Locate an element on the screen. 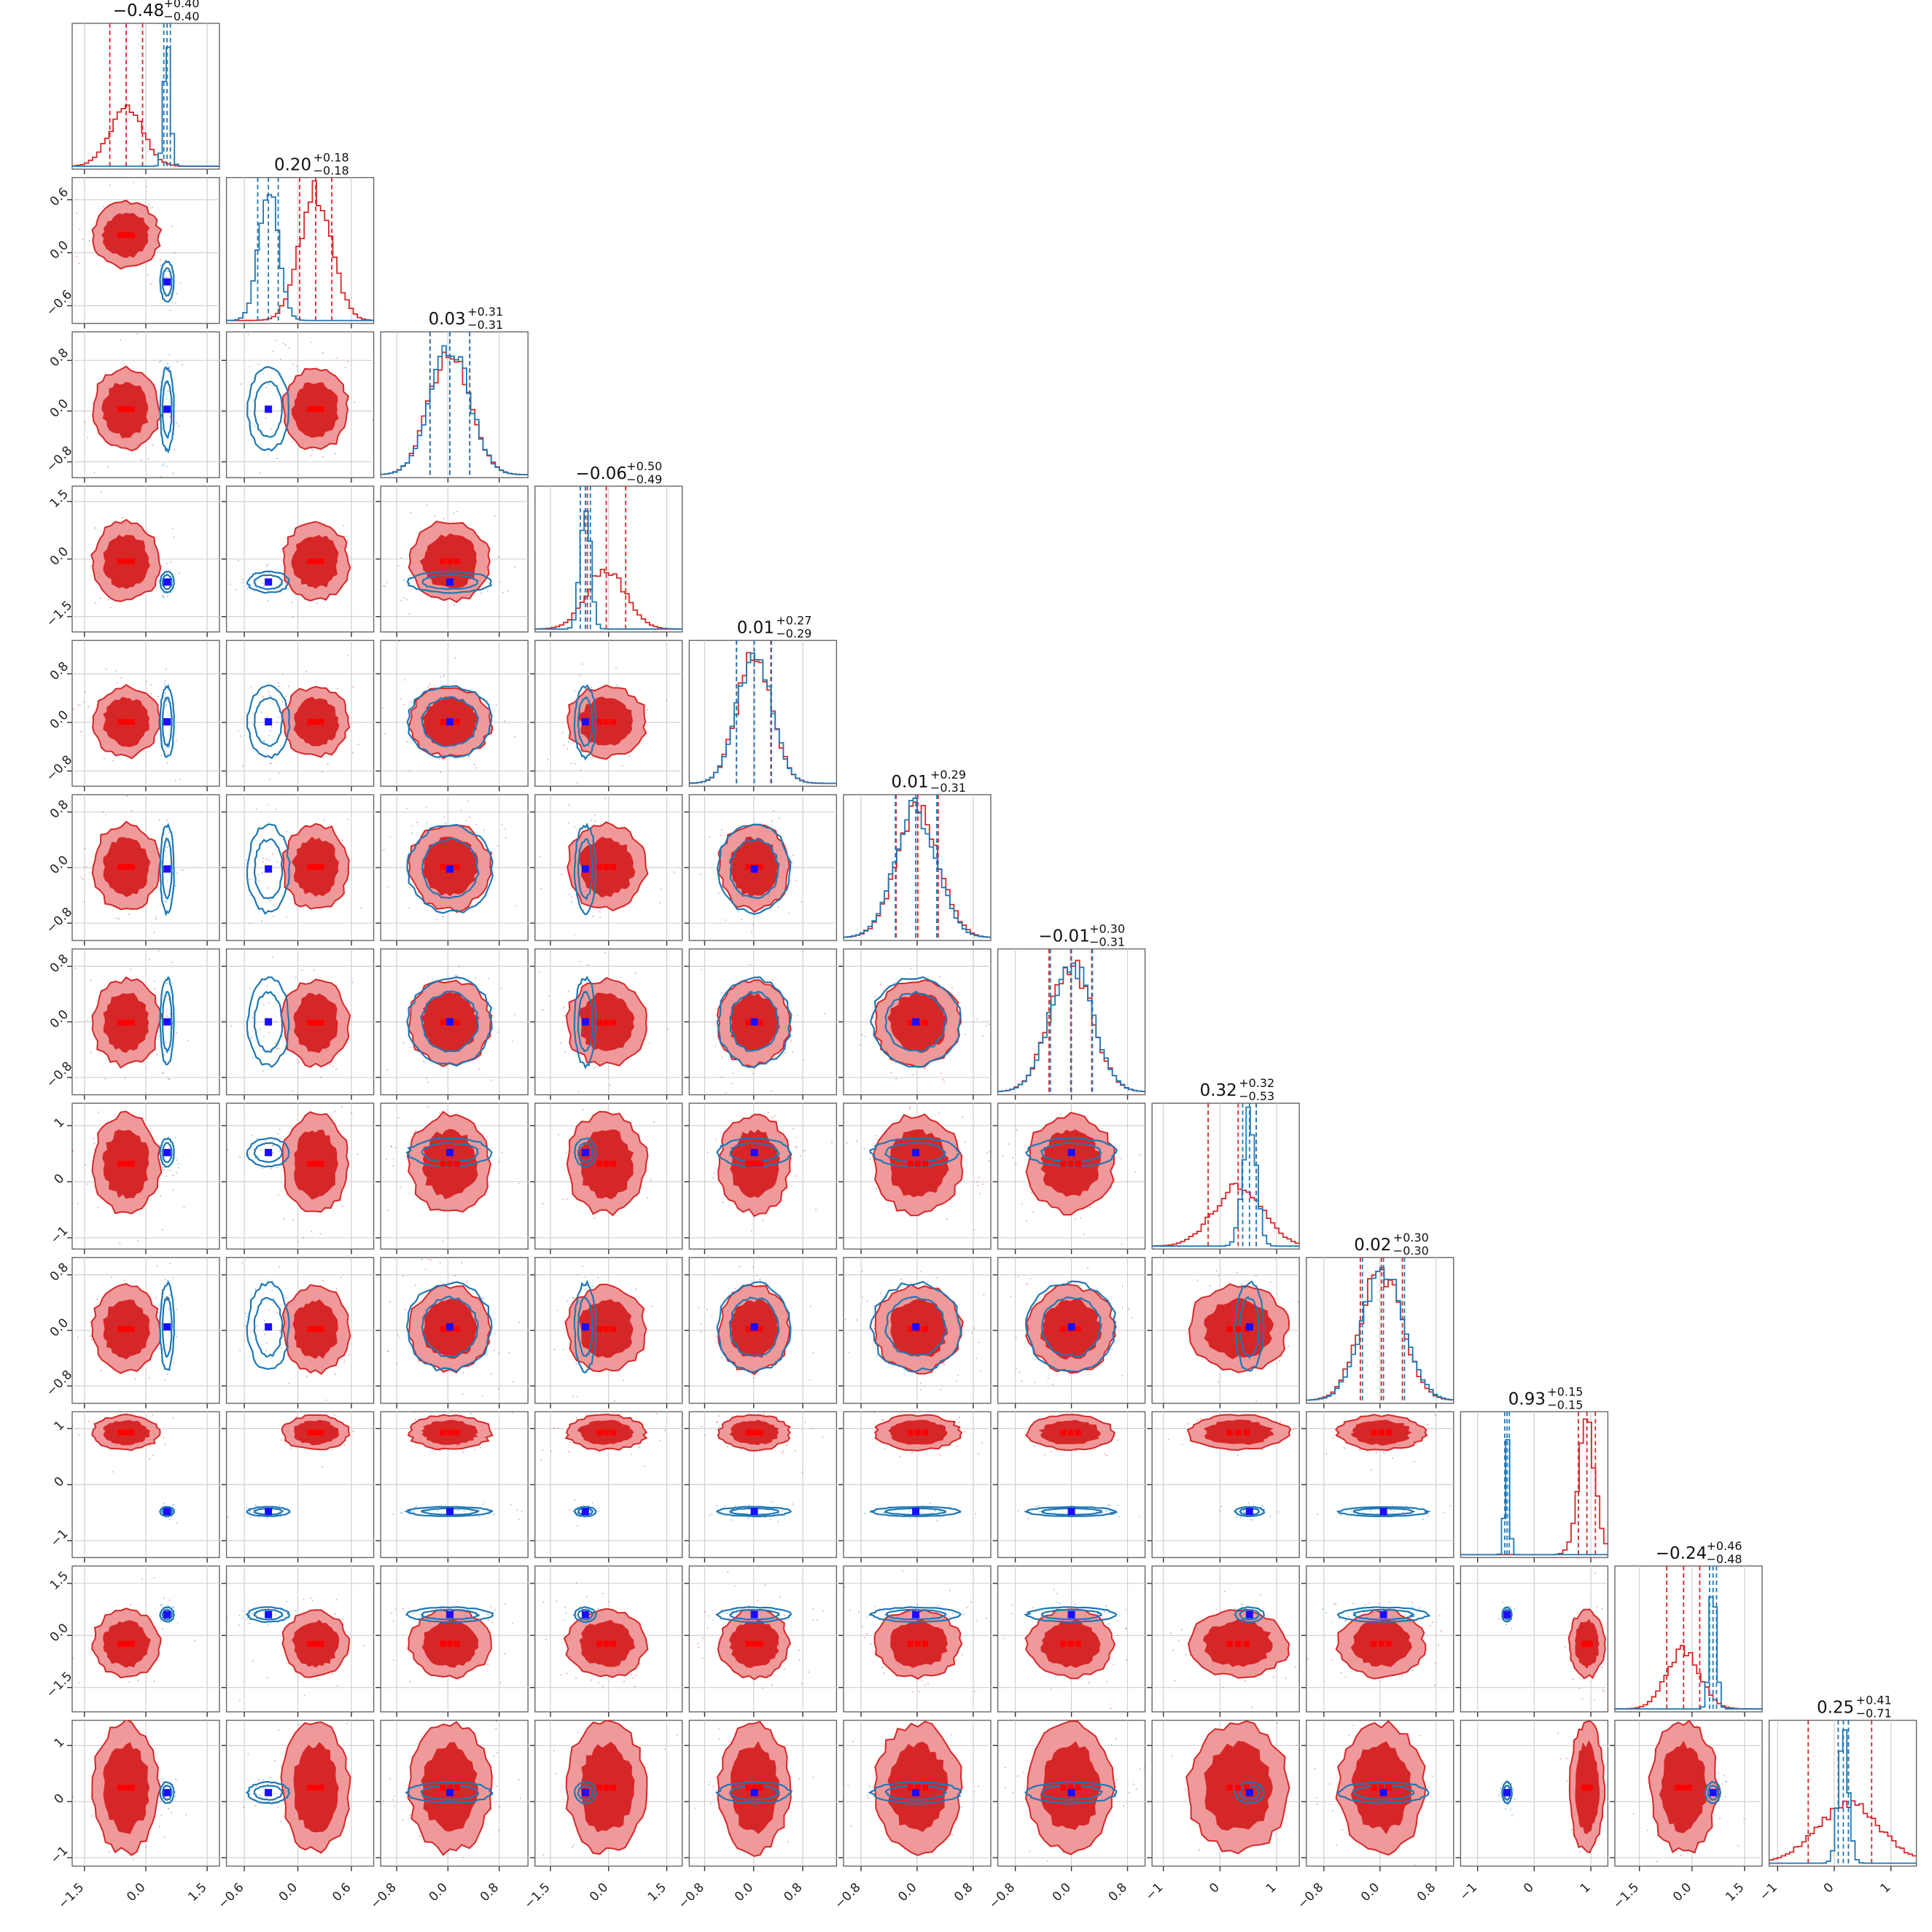  x-tick-label: 0.0 is located at coordinates (438, 1892).